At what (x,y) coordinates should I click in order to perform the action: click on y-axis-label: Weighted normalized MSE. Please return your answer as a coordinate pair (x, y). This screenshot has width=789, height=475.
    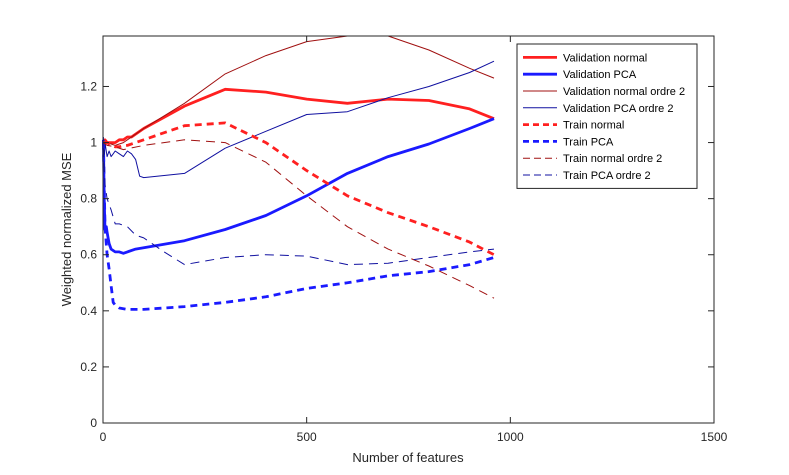
    Looking at the image, I should click on (66, 229).